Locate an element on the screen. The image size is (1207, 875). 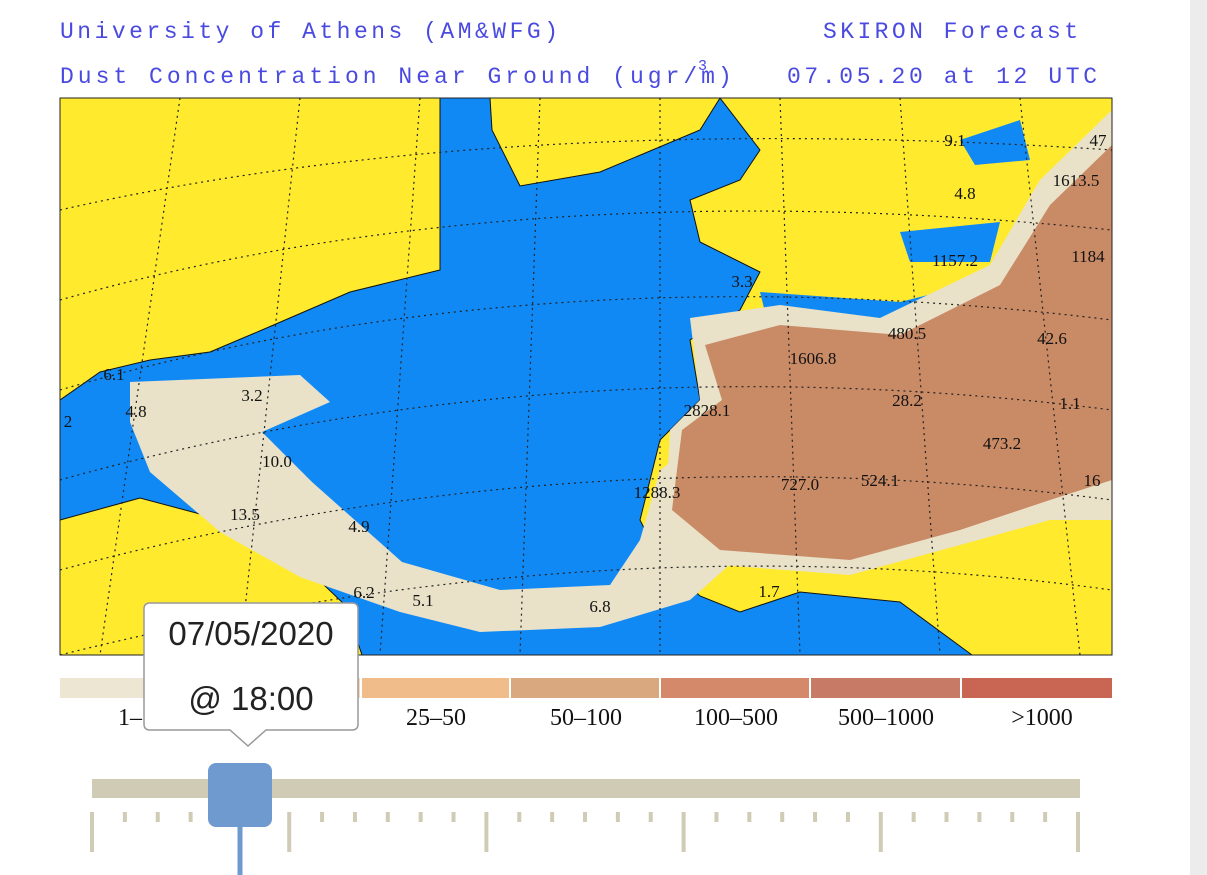
map-label: 1157.2 is located at coordinates (955, 260).